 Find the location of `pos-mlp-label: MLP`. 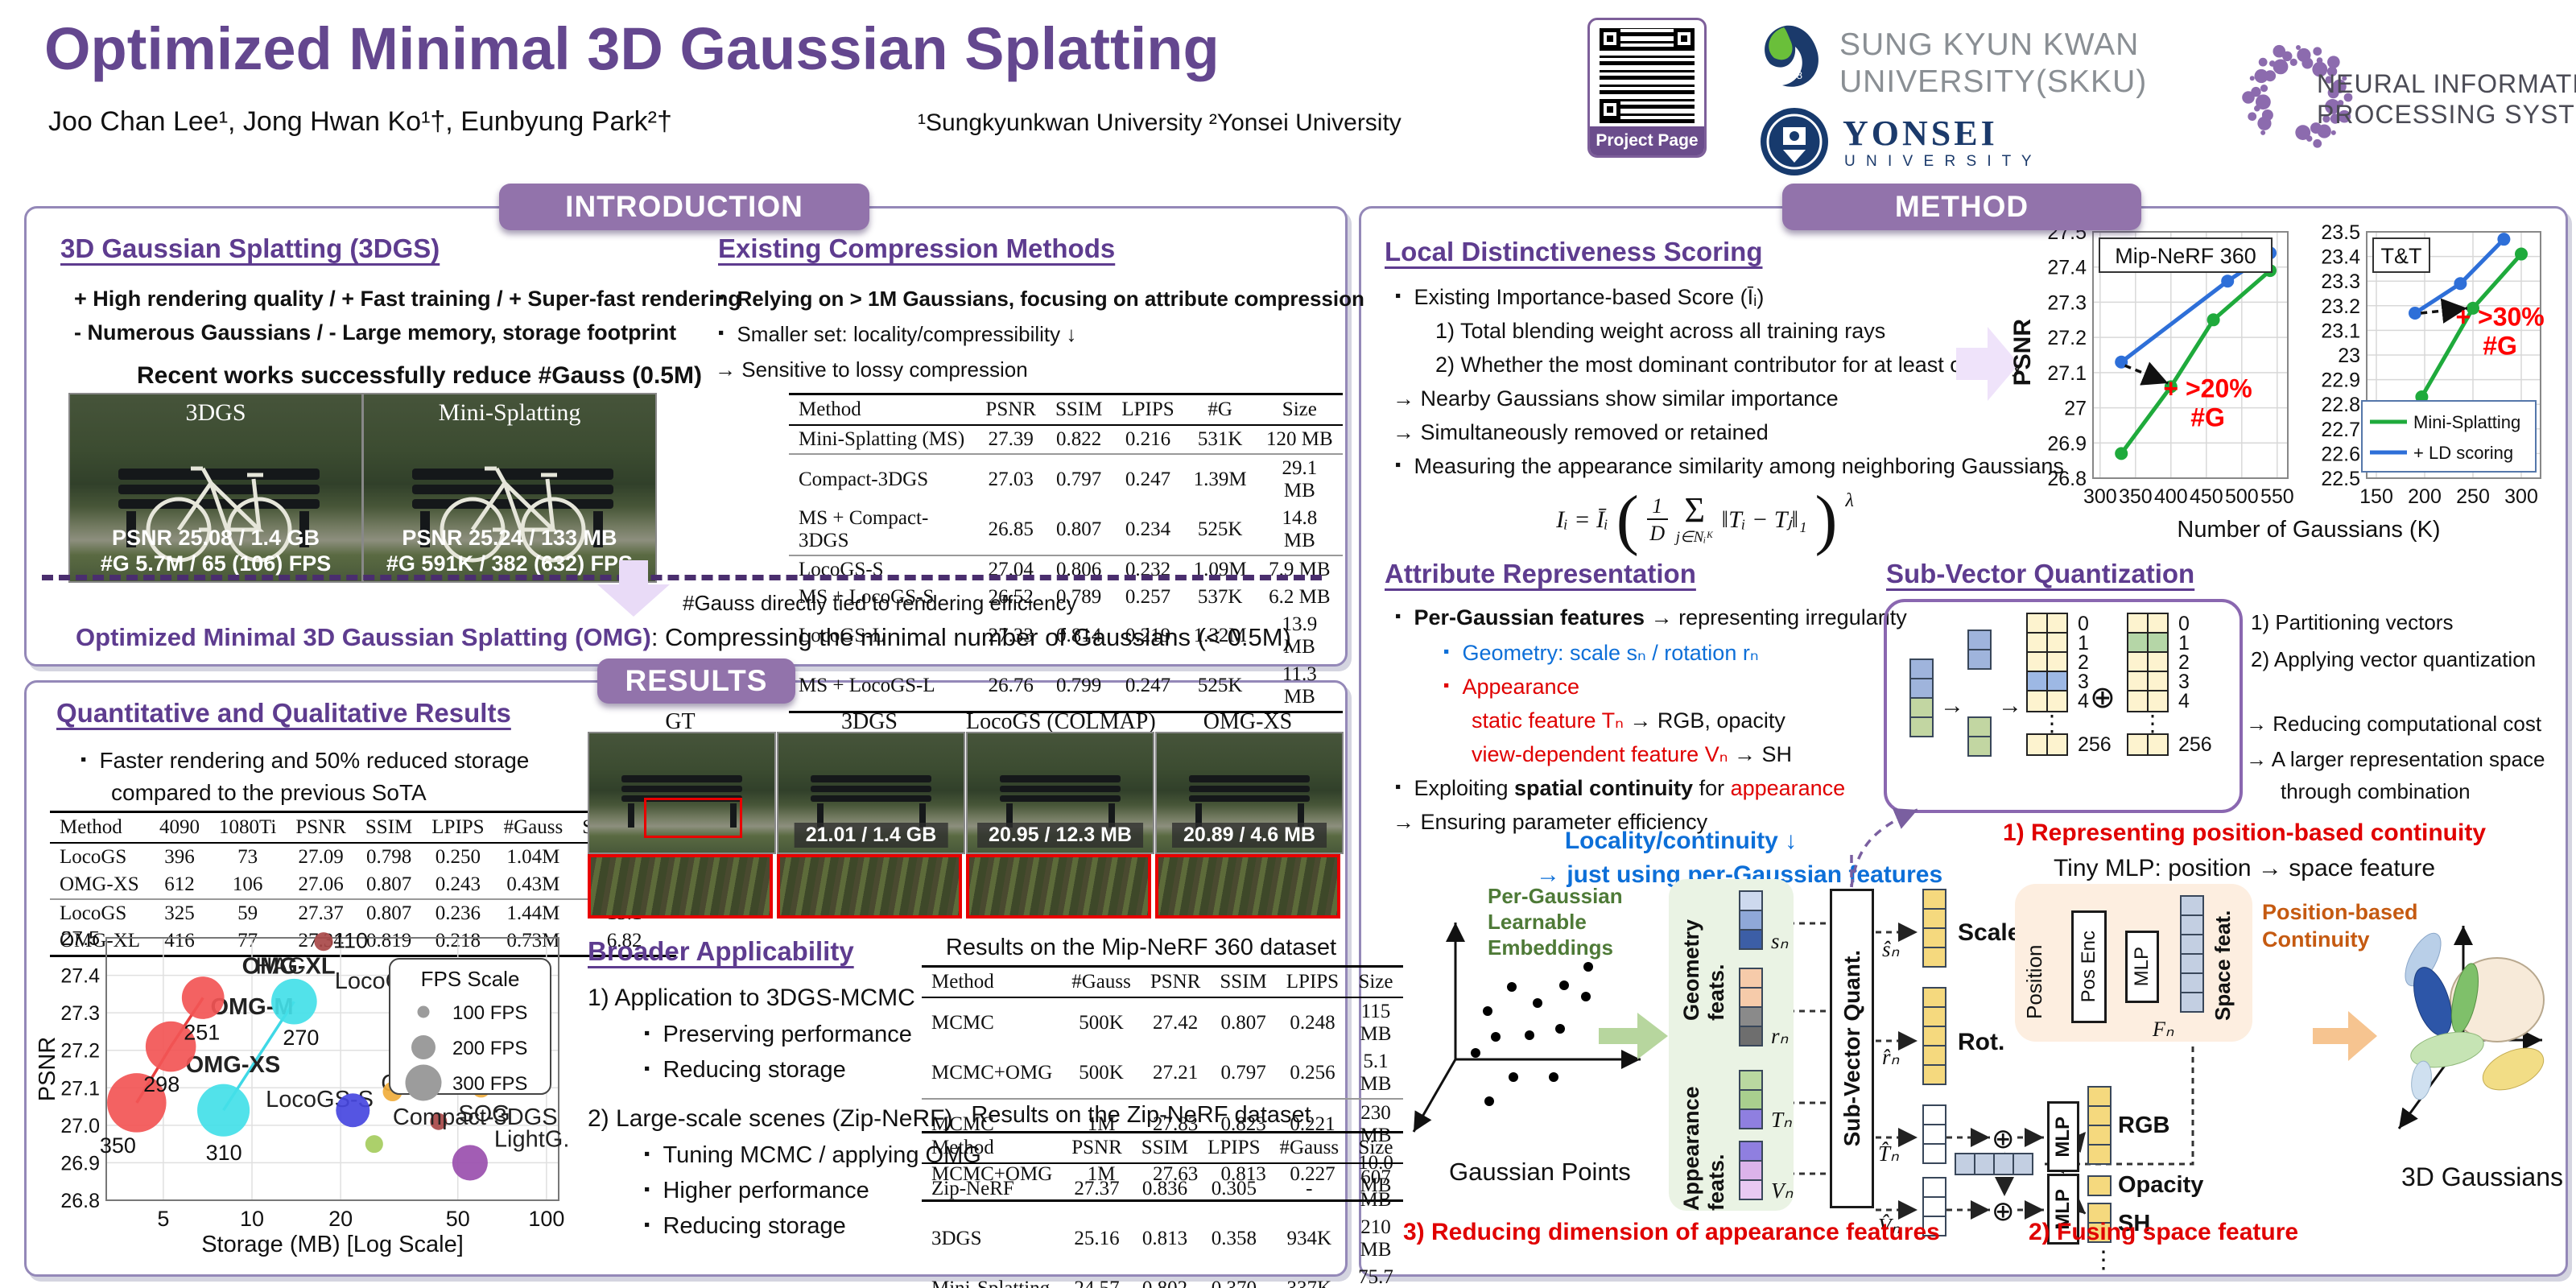

pos-mlp-label: MLP is located at coordinates (2142, 967).